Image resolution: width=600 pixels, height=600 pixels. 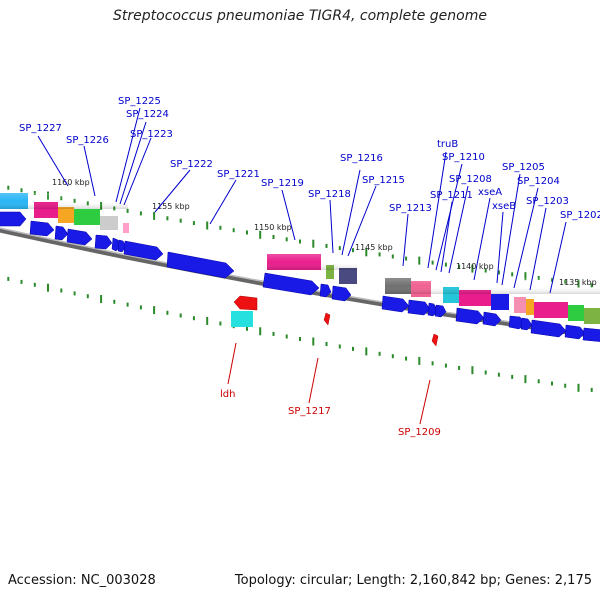 I want to click on gene-label-sp-1202: SP_1202, so click(x=580, y=215).